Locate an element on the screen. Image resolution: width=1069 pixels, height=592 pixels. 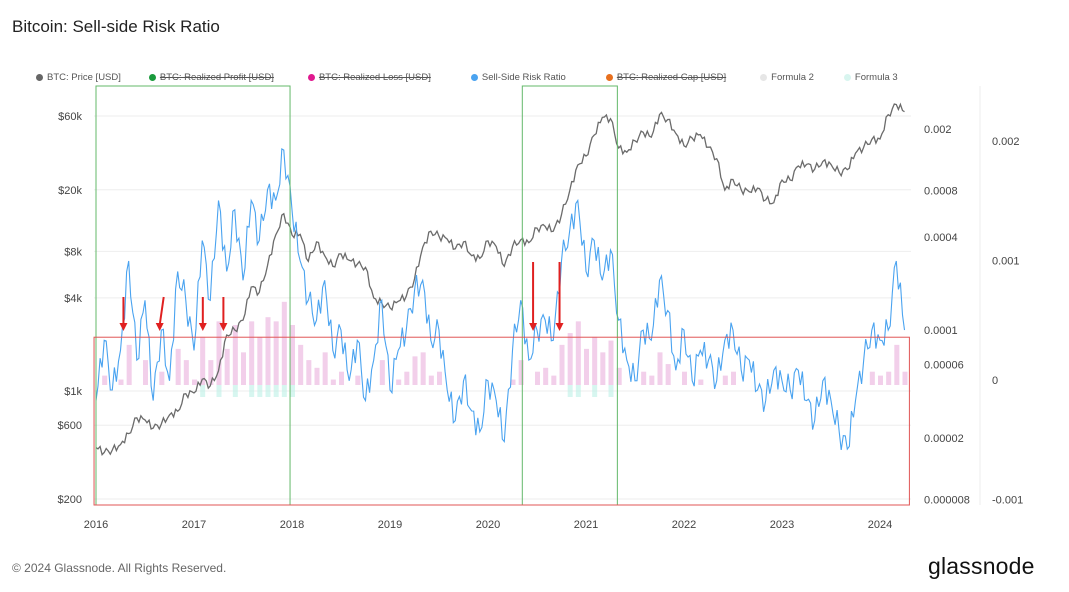
x-tick-label: 2019 is located at coordinates (390, 525).